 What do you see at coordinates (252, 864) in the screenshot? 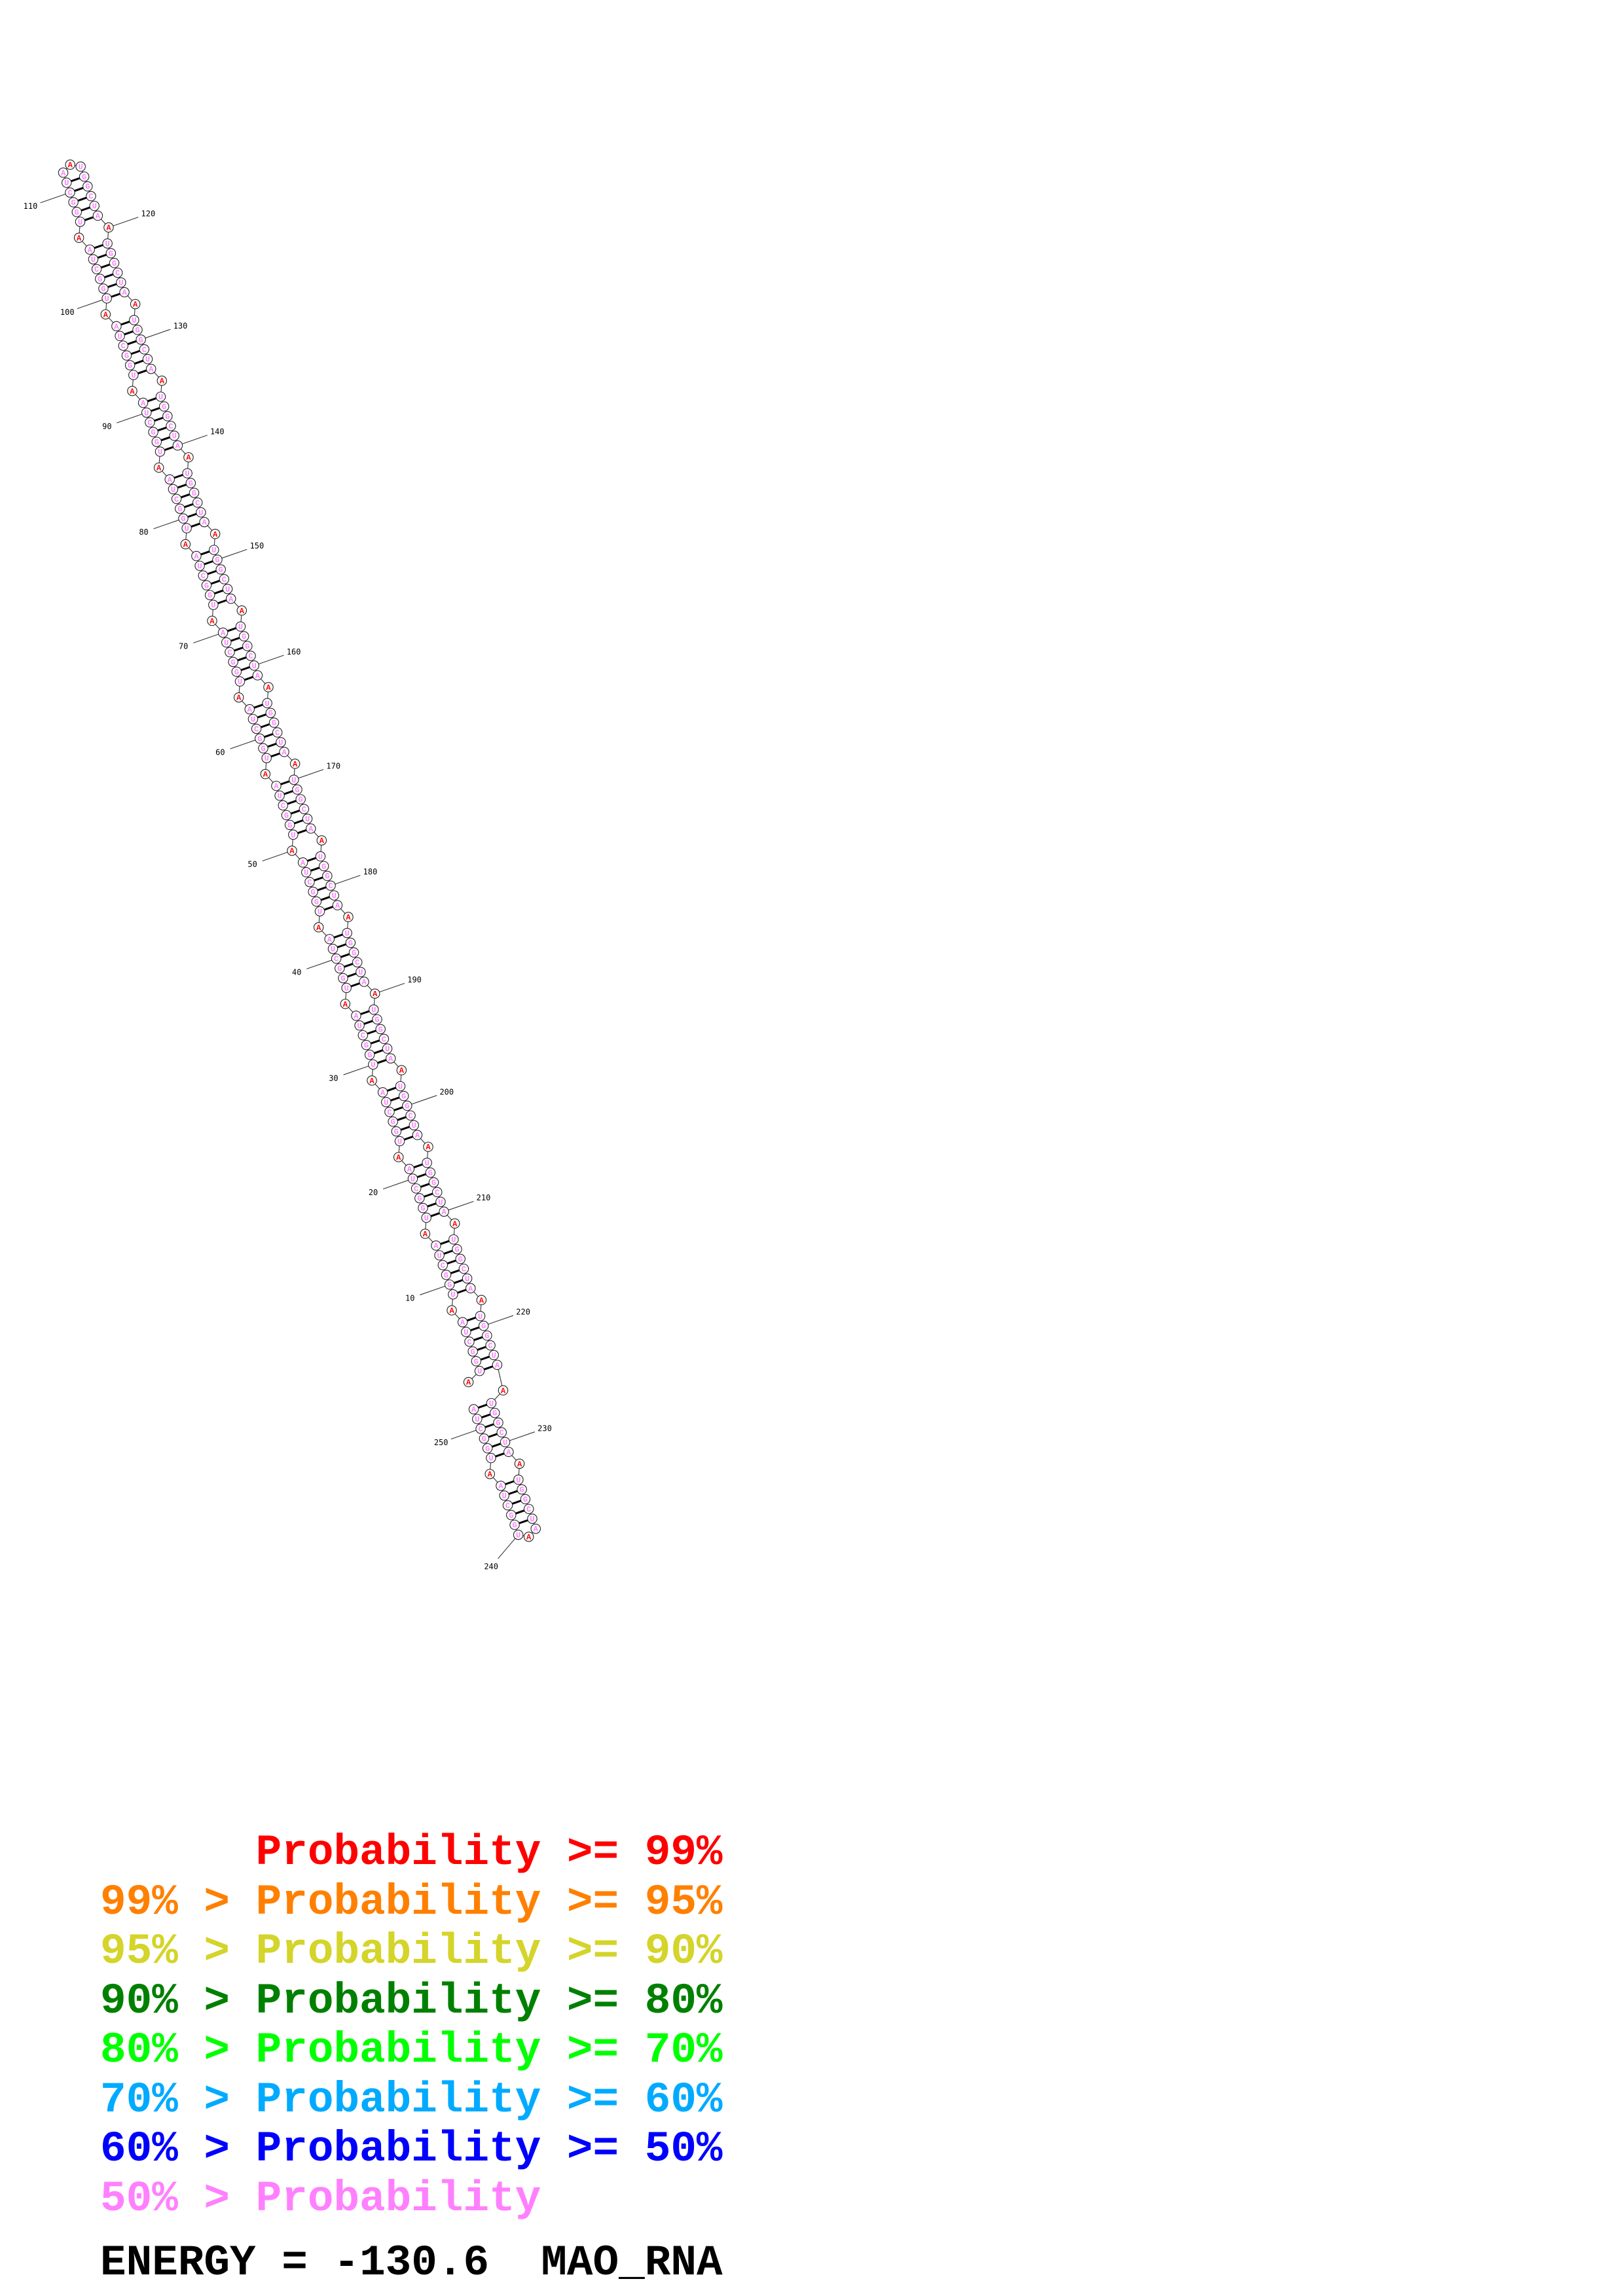
I see `position-label: 50` at bounding box center [252, 864].